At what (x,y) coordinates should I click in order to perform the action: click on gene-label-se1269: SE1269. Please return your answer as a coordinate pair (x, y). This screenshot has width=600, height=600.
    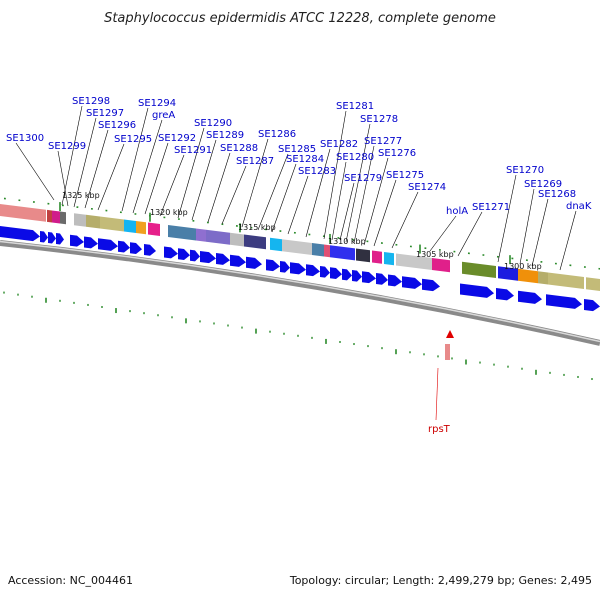
    Looking at the image, I should click on (543, 184).